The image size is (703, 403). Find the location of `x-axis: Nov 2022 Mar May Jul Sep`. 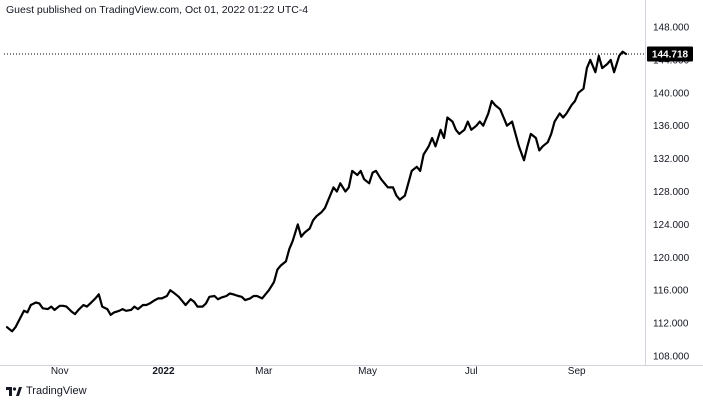

x-axis: Nov 2022 Mar May Jul Sep is located at coordinates (318, 371).